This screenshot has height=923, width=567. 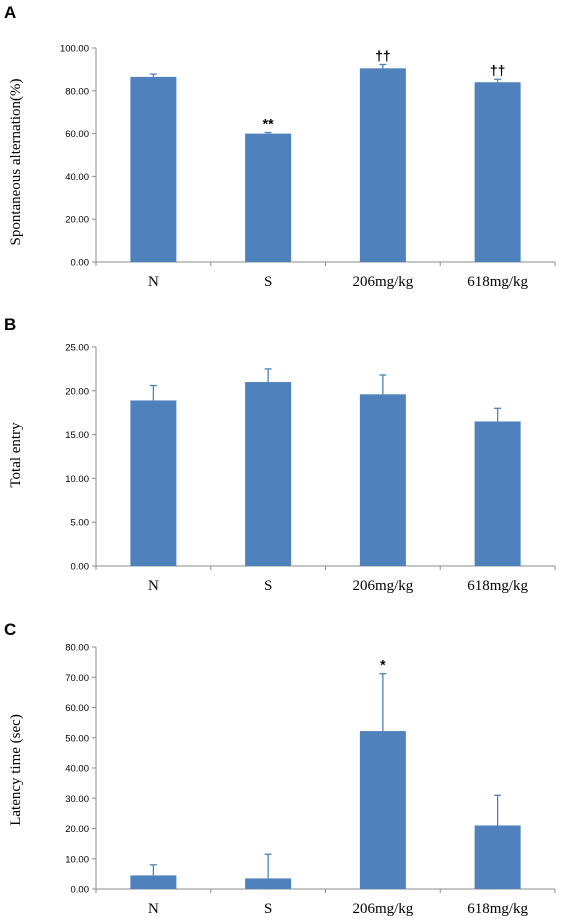 What do you see at coordinates (268, 909) in the screenshot?
I see `panel-c-category-label: S` at bounding box center [268, 909].